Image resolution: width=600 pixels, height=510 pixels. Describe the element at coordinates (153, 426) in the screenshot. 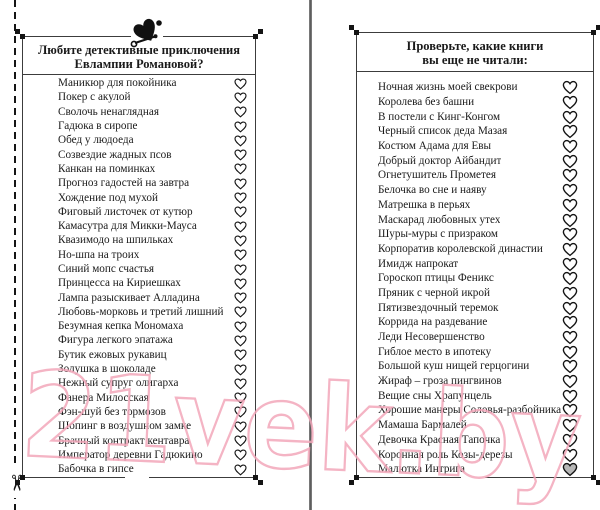

I see `book-row: Шопинг в воздушном замке` at that location.